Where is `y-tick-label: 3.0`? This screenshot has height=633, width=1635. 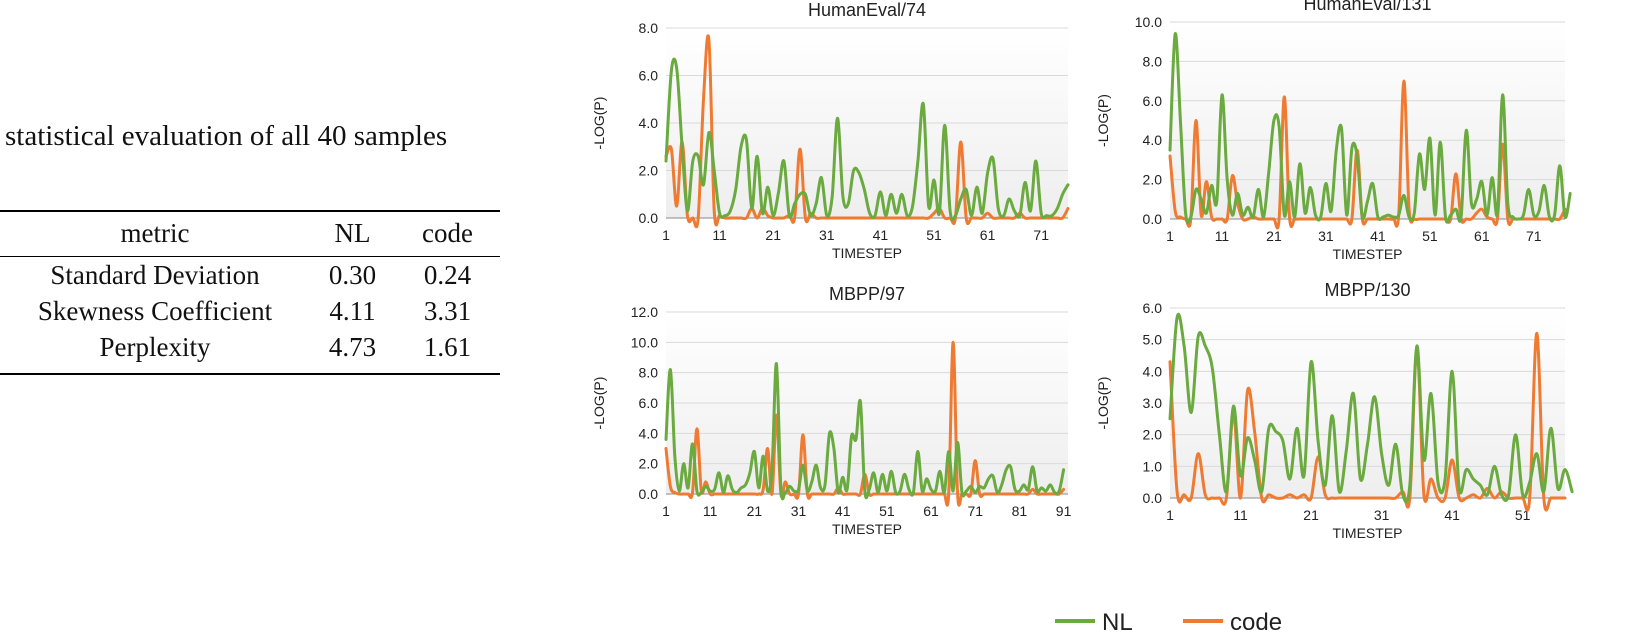 y-tick-label: 3.0 is located at coordinates (1153, 403).